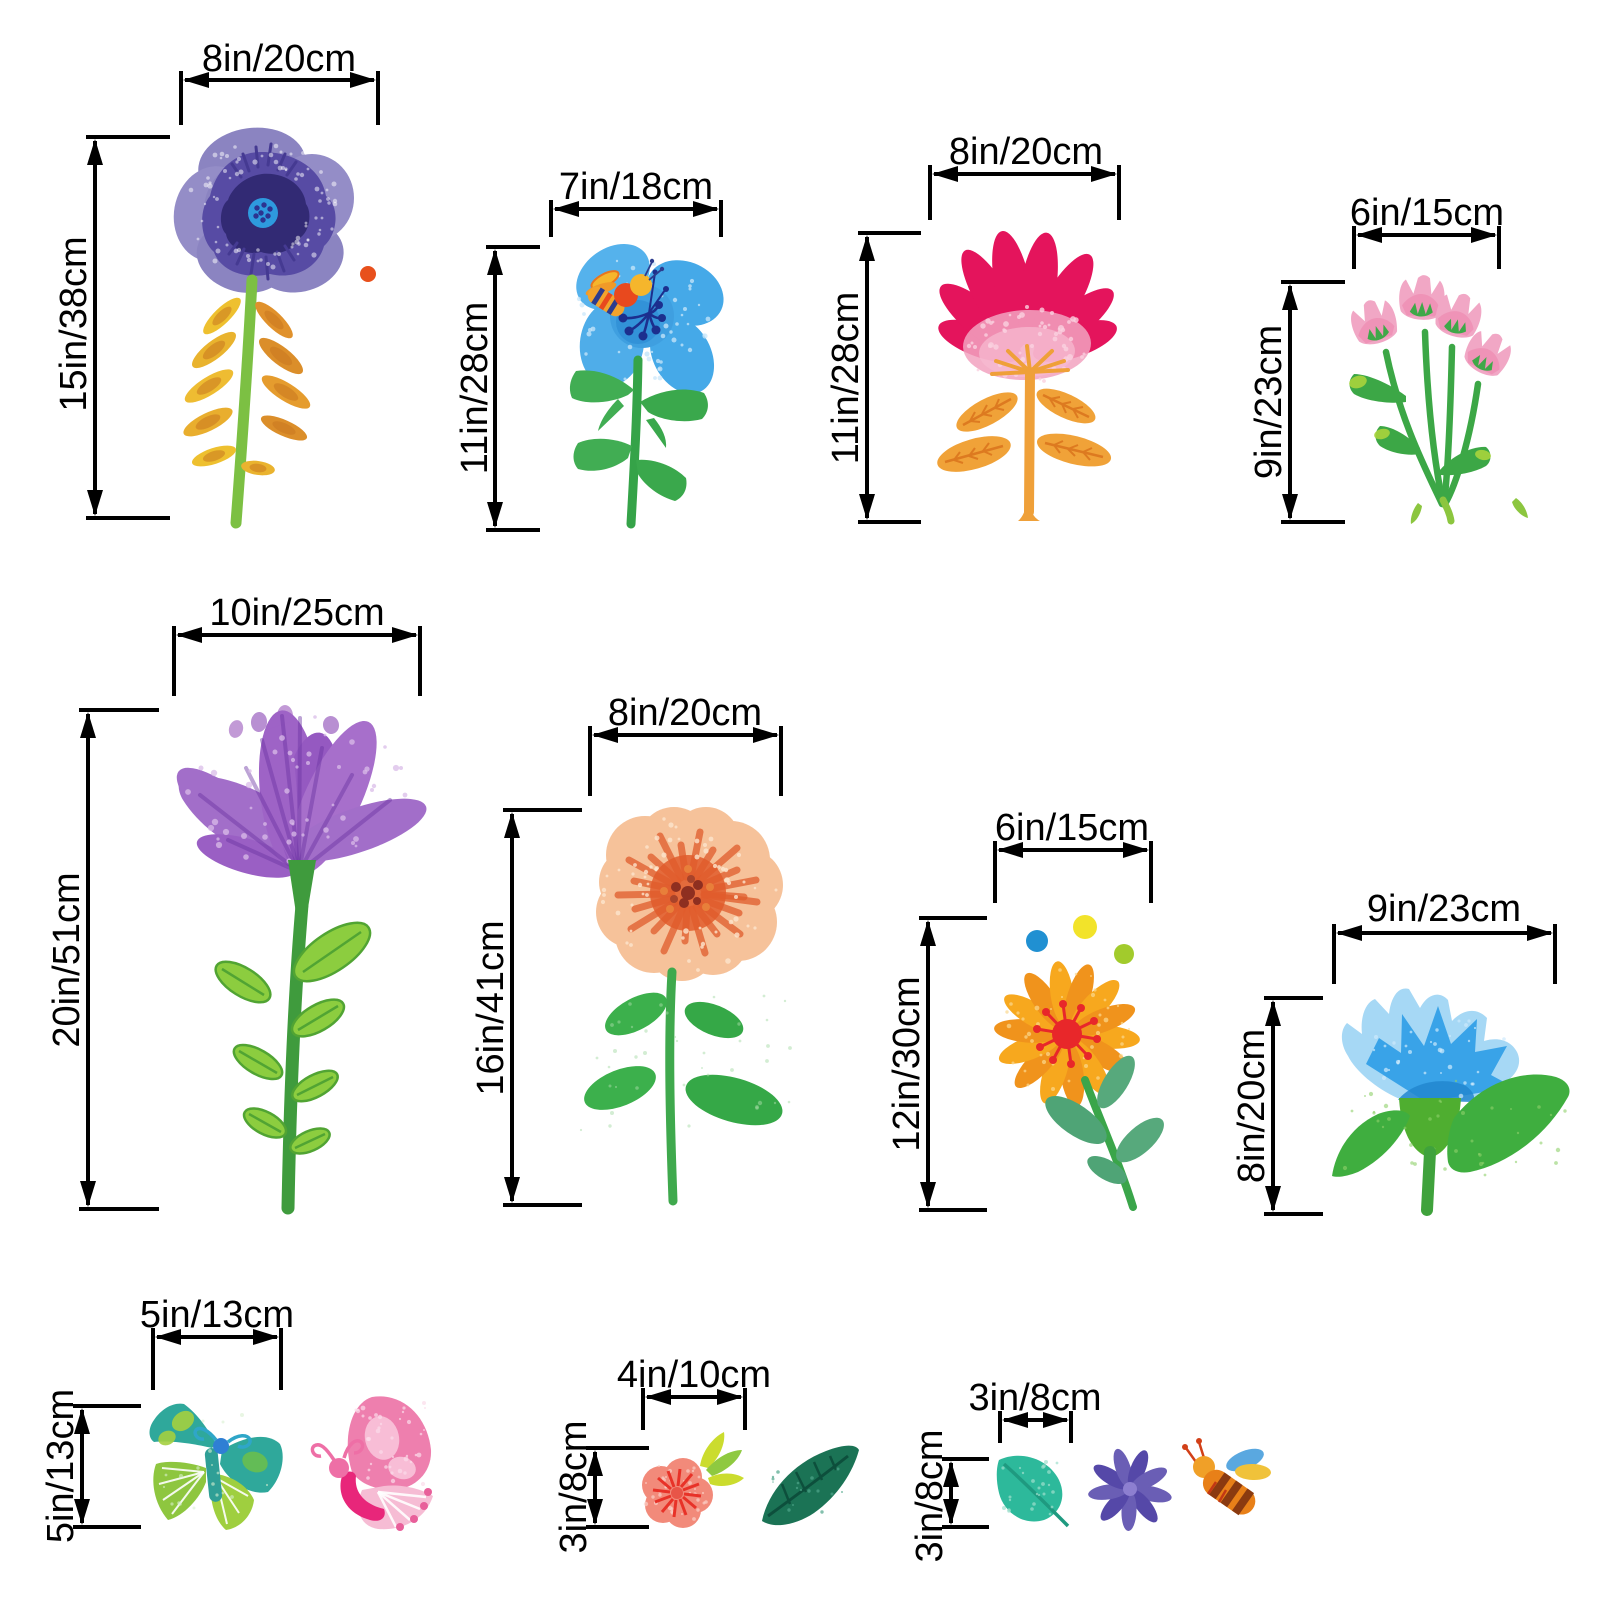  I want to click on svg-text: 12in/30cm, so click(907, 1063).